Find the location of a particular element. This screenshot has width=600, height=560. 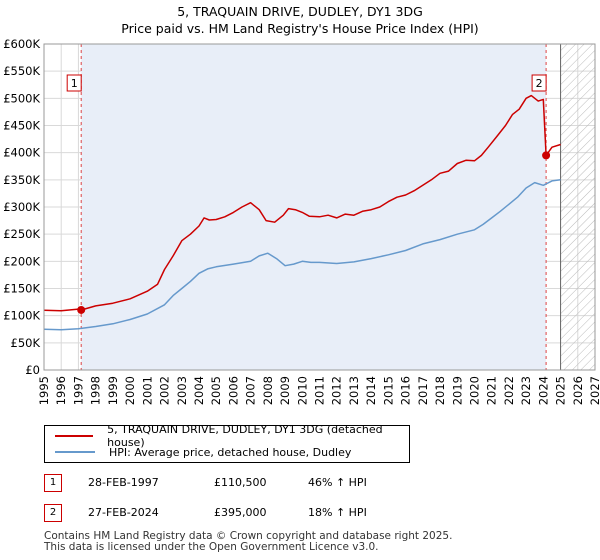

x-tick-label: 2026 is located at coordinates (578, 390).